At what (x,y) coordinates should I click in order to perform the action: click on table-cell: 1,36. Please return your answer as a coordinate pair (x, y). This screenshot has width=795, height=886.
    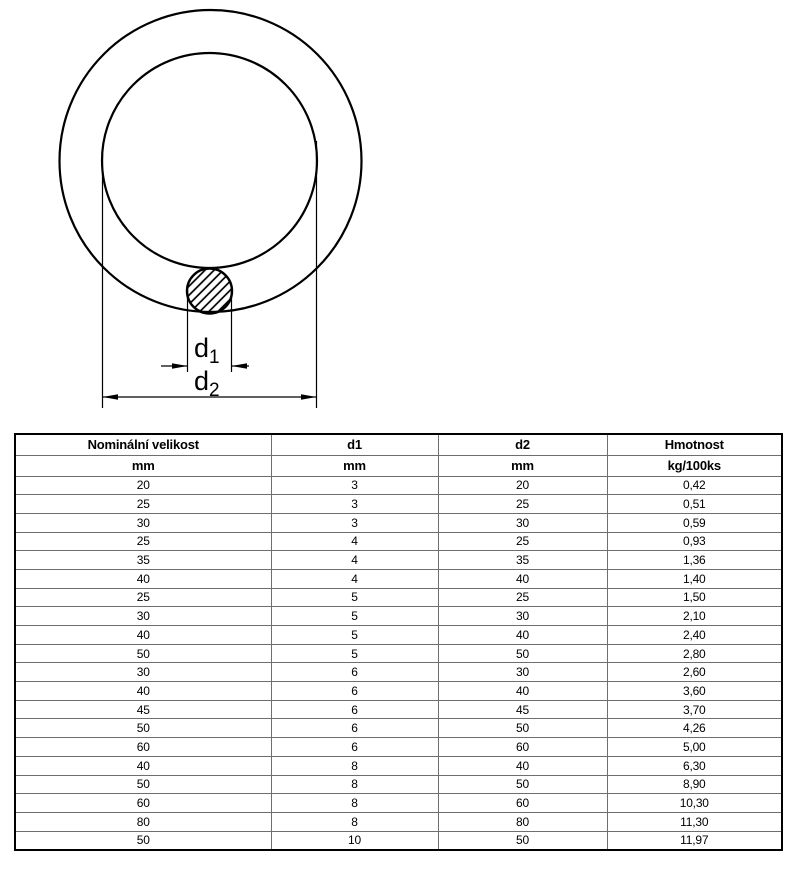
    Looking at the image, I should click on (694, 560).